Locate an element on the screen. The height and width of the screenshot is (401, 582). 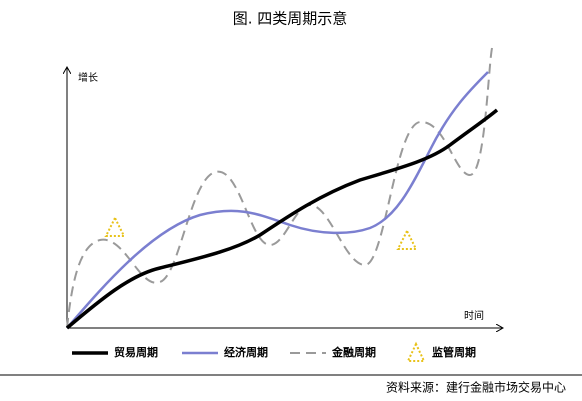
legend-label: 监管周期 is located at coordinates (454, 352).